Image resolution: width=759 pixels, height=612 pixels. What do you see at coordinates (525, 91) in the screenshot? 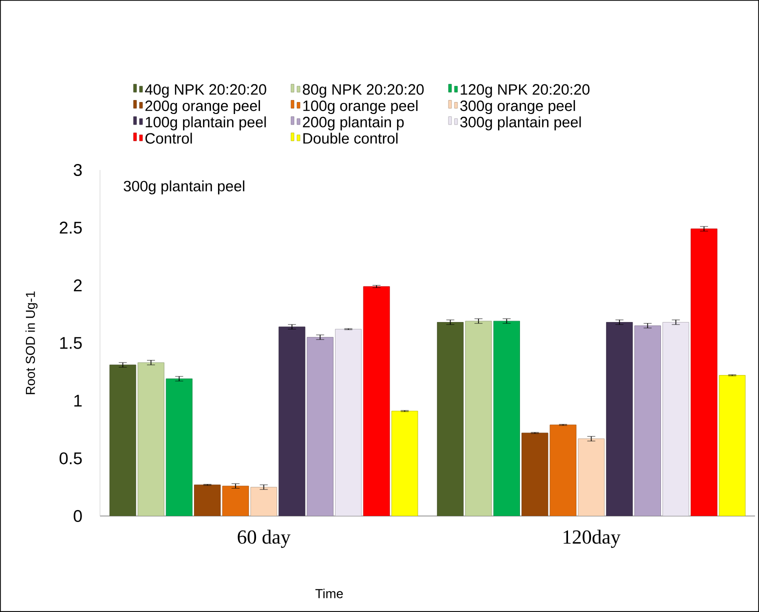
I see `legend-label: 120g NPK 20:20:20` at bounding box center [525, 91].